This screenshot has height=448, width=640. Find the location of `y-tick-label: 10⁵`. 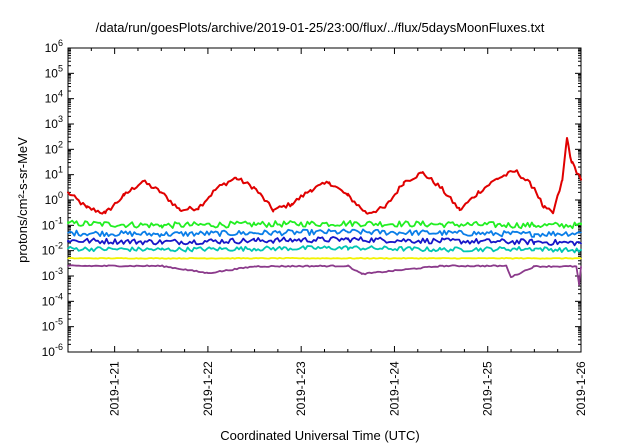

y-tick-label: 10⁵ is located at coordinates (54, 71).